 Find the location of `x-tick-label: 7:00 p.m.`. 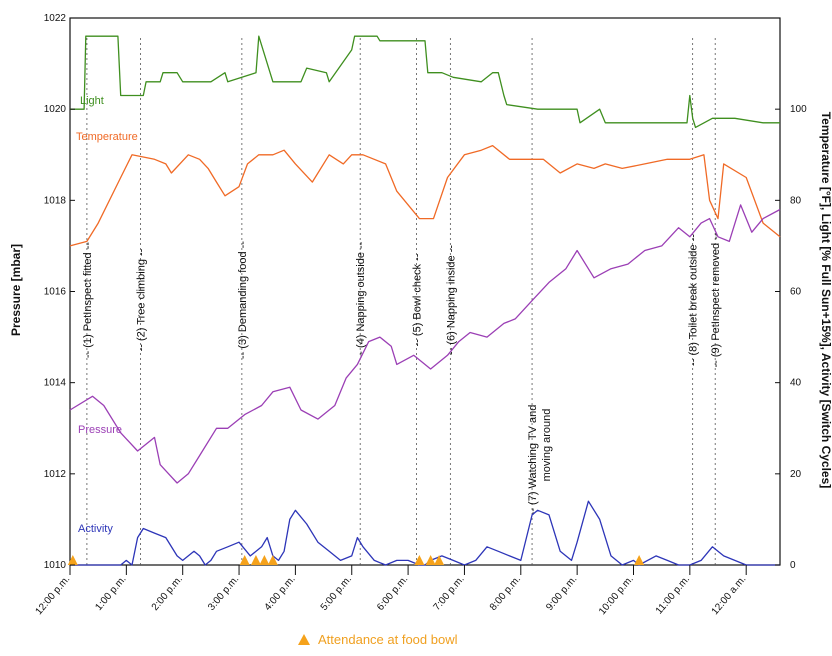

x-tick-label: 7:00 p.m. is located at coordinates (449, 593).